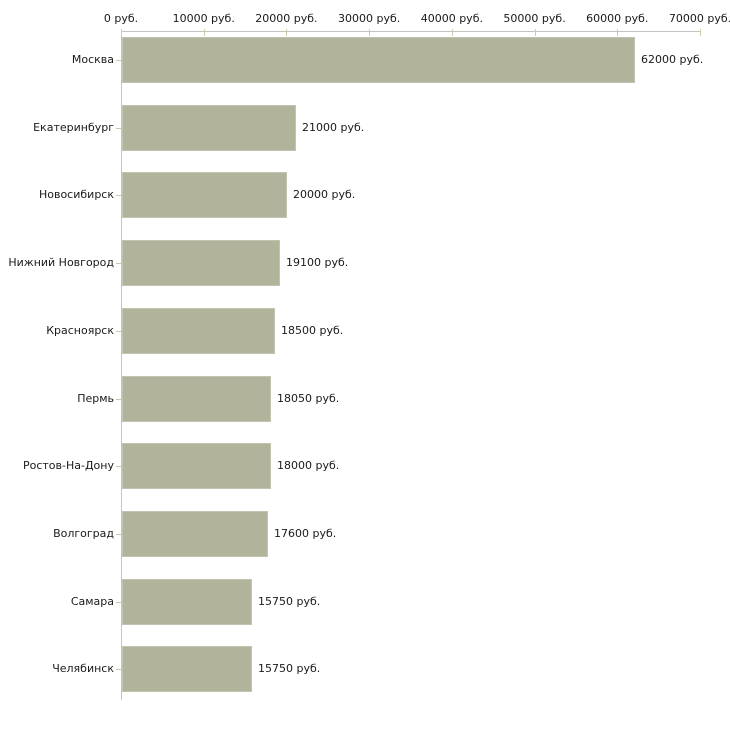 The image size is (730, 730). Describe the element at coordinates (308, 466) in the screenshot. I see `value-label: 18000 руб.` at that location.